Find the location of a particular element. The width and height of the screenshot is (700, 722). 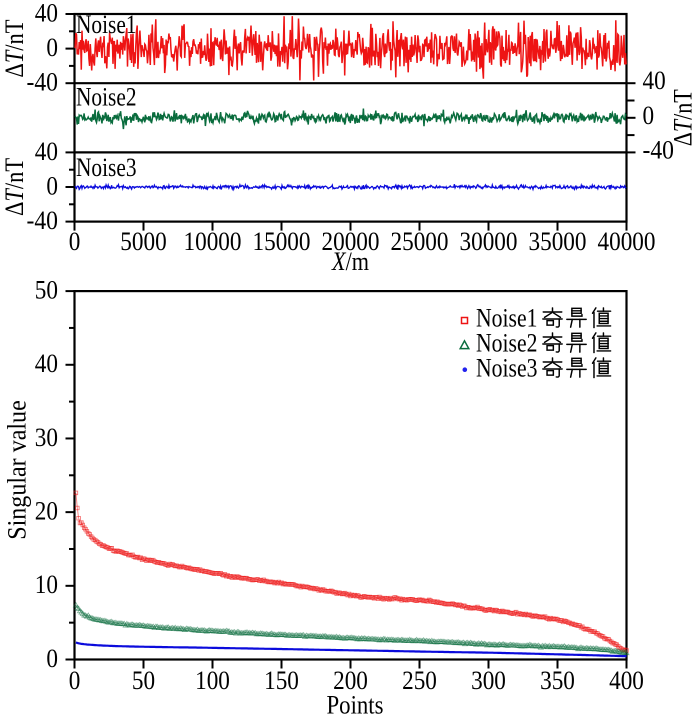

svg-text: 300 is located at coordinates (488, 680).